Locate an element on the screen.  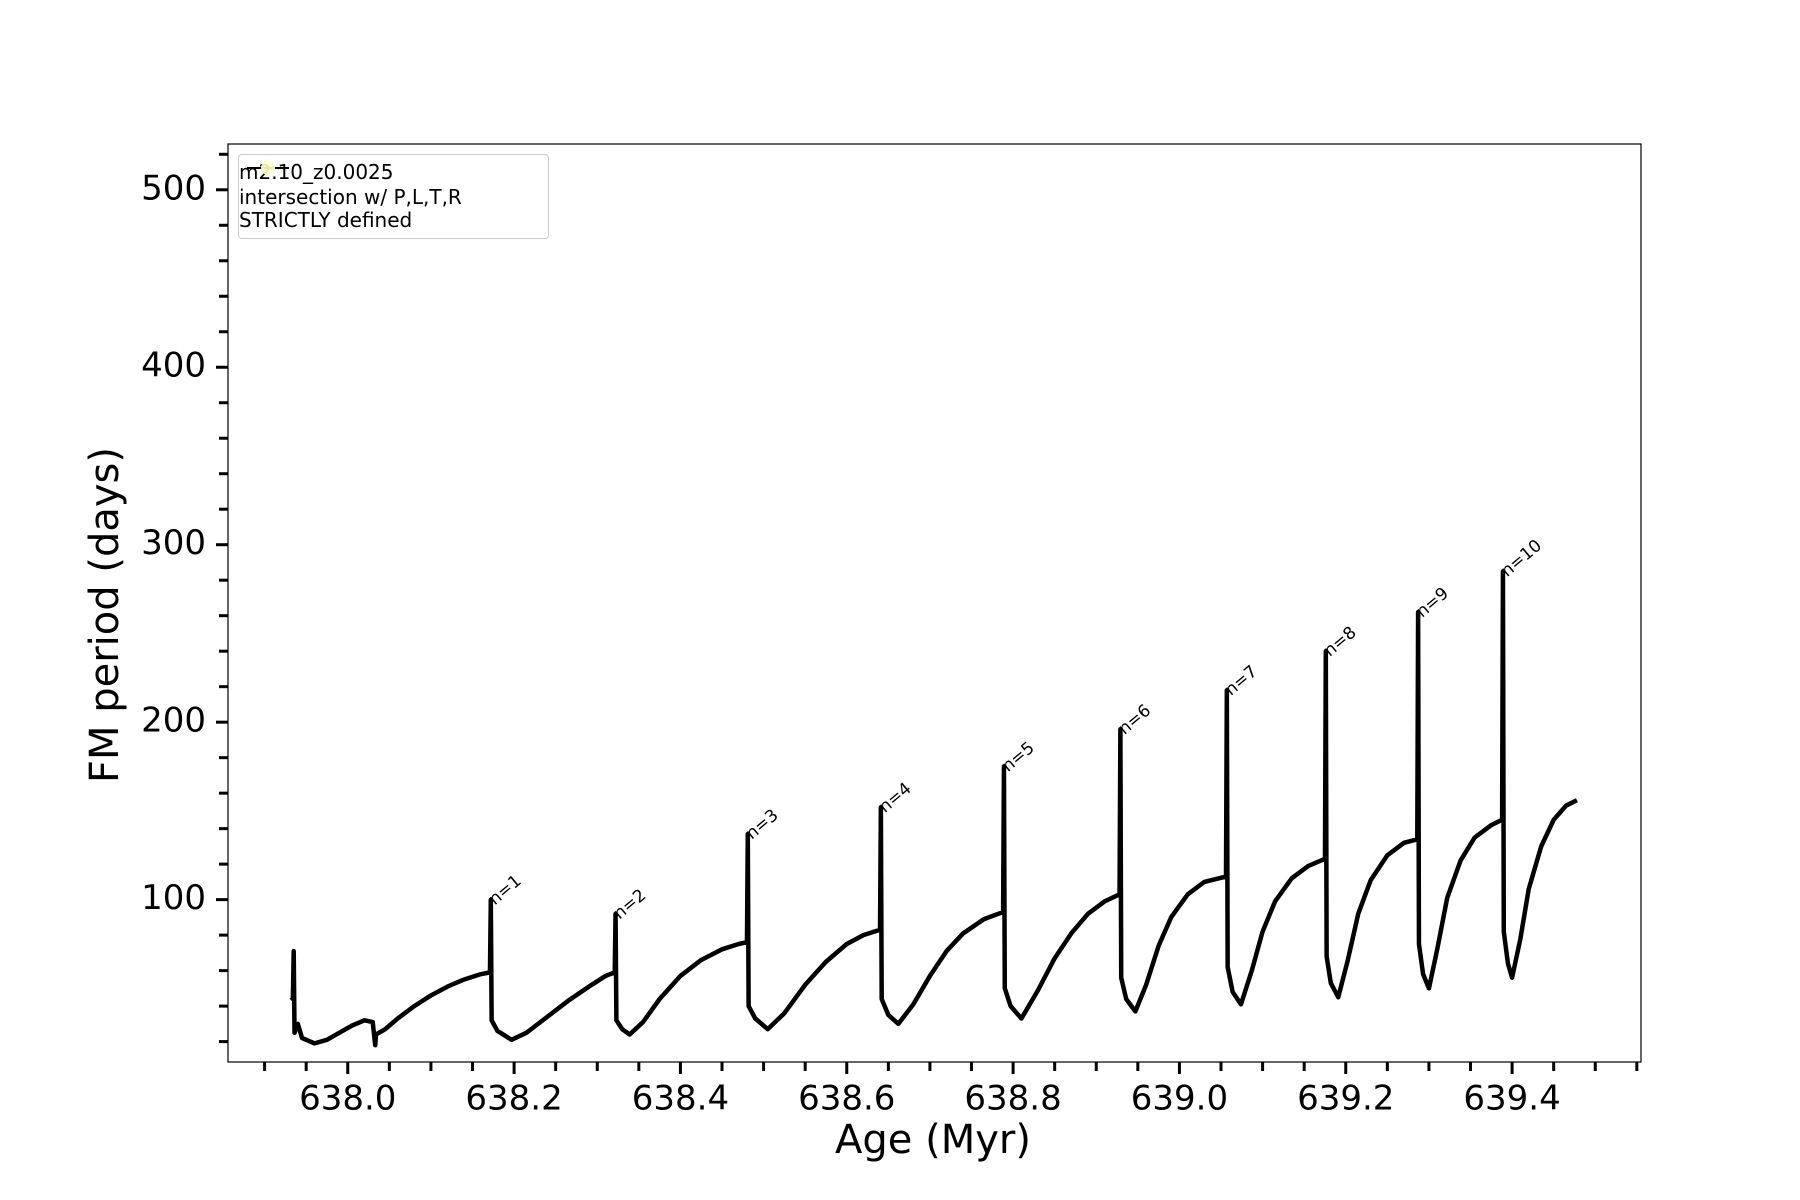
legend-entry: intersection w/ P,L,T,R STRICTLY defined is located at coordinates (393, 196).